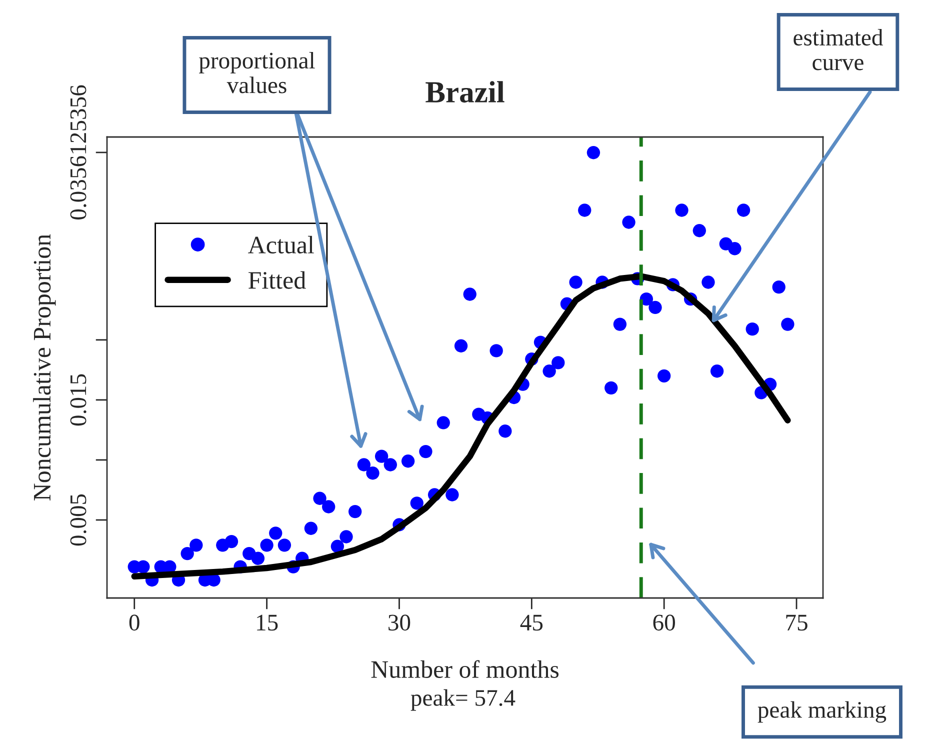 Image resolution: width=933 pixels, height=749 pixels. I want to click on x-tick-label: 30, so click(399, 622).